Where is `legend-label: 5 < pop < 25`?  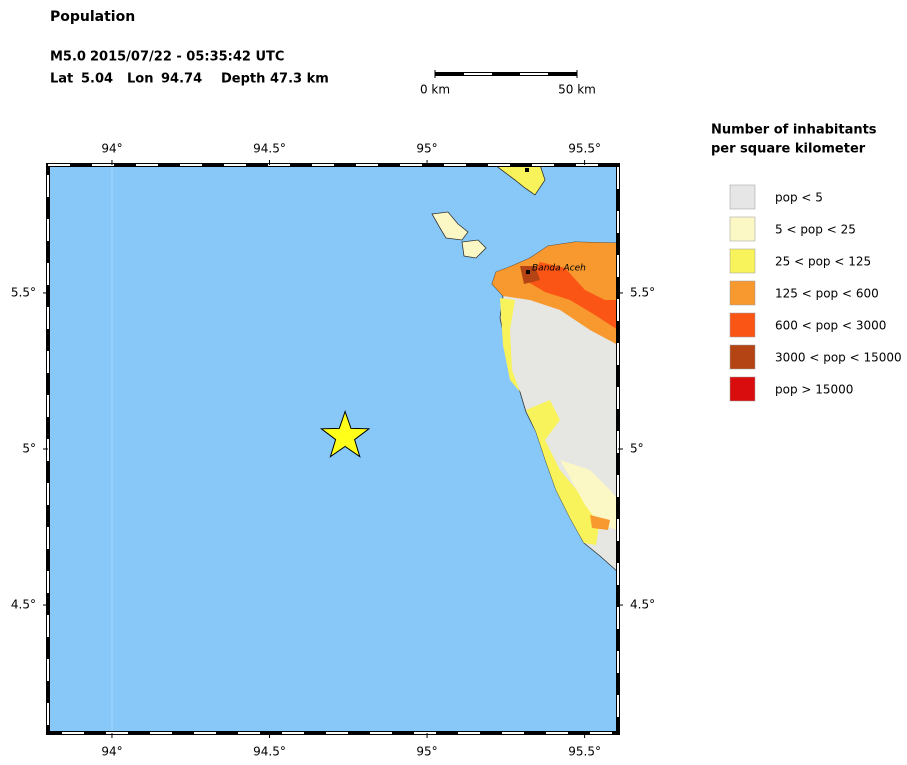 legend-label: 5 < pop < 25 is located at coordinates (815, 230).